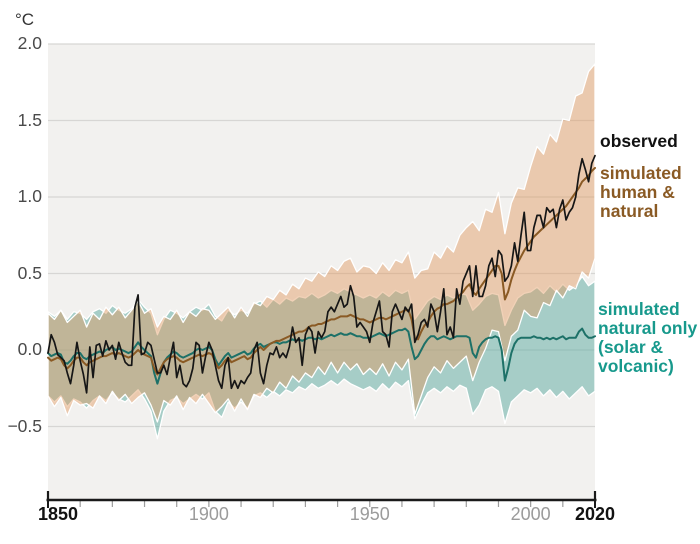 The width and height of the screenshot is (700, 544). Describe the element at coordinates (641, 192) in the screenshot. I see `legend-simulated-human-natural: simulated human & natural` at that location.